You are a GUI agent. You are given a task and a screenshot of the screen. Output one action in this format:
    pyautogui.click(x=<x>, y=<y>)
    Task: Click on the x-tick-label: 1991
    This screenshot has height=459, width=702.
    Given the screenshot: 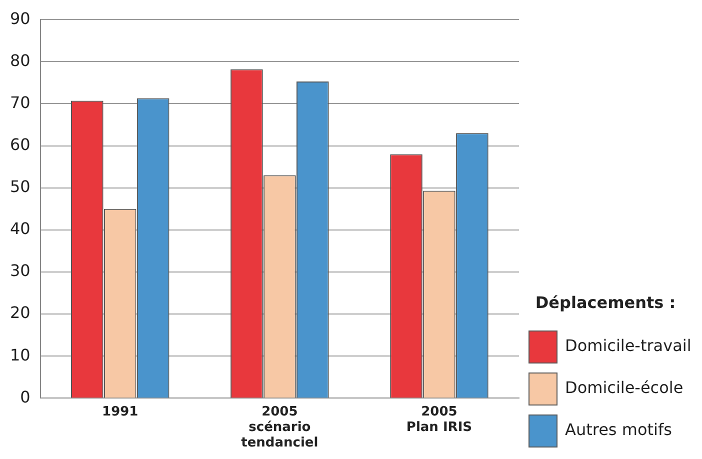 What is the action you would take?
    pyautogui.click(x=120, y=412)
    